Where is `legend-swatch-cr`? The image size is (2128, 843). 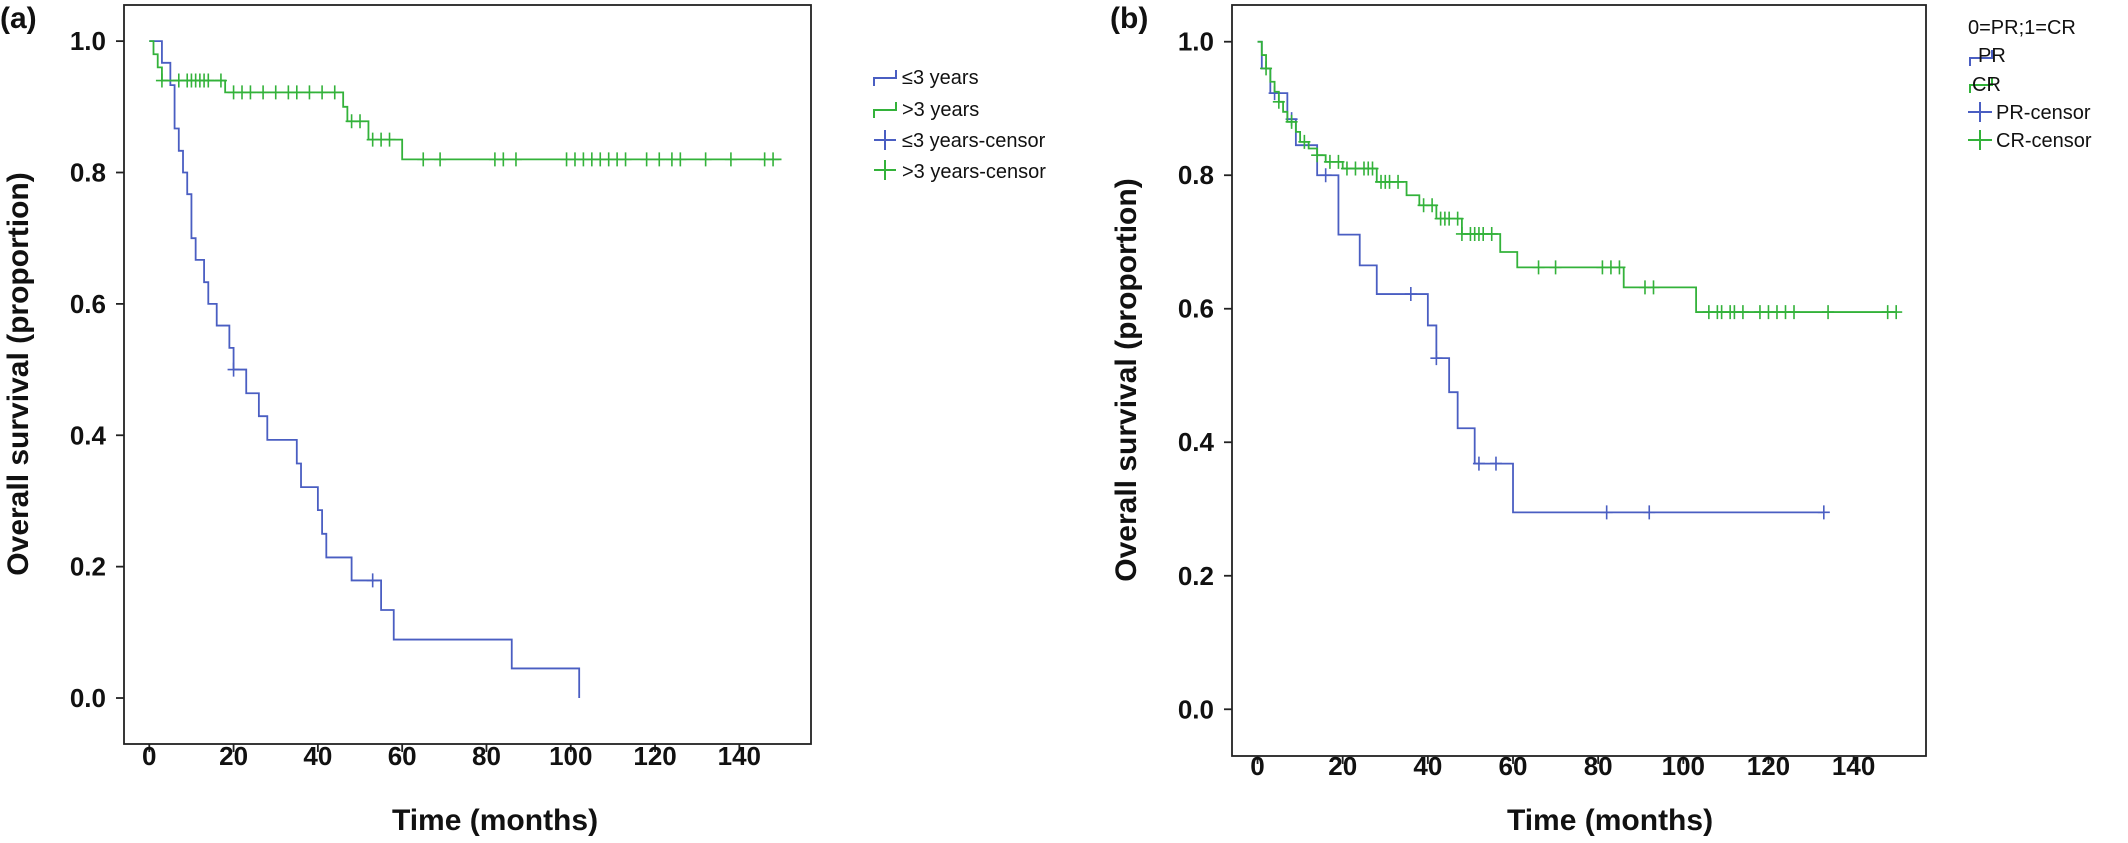 legend-swatch-cr is located at coordinates (1981, 85).